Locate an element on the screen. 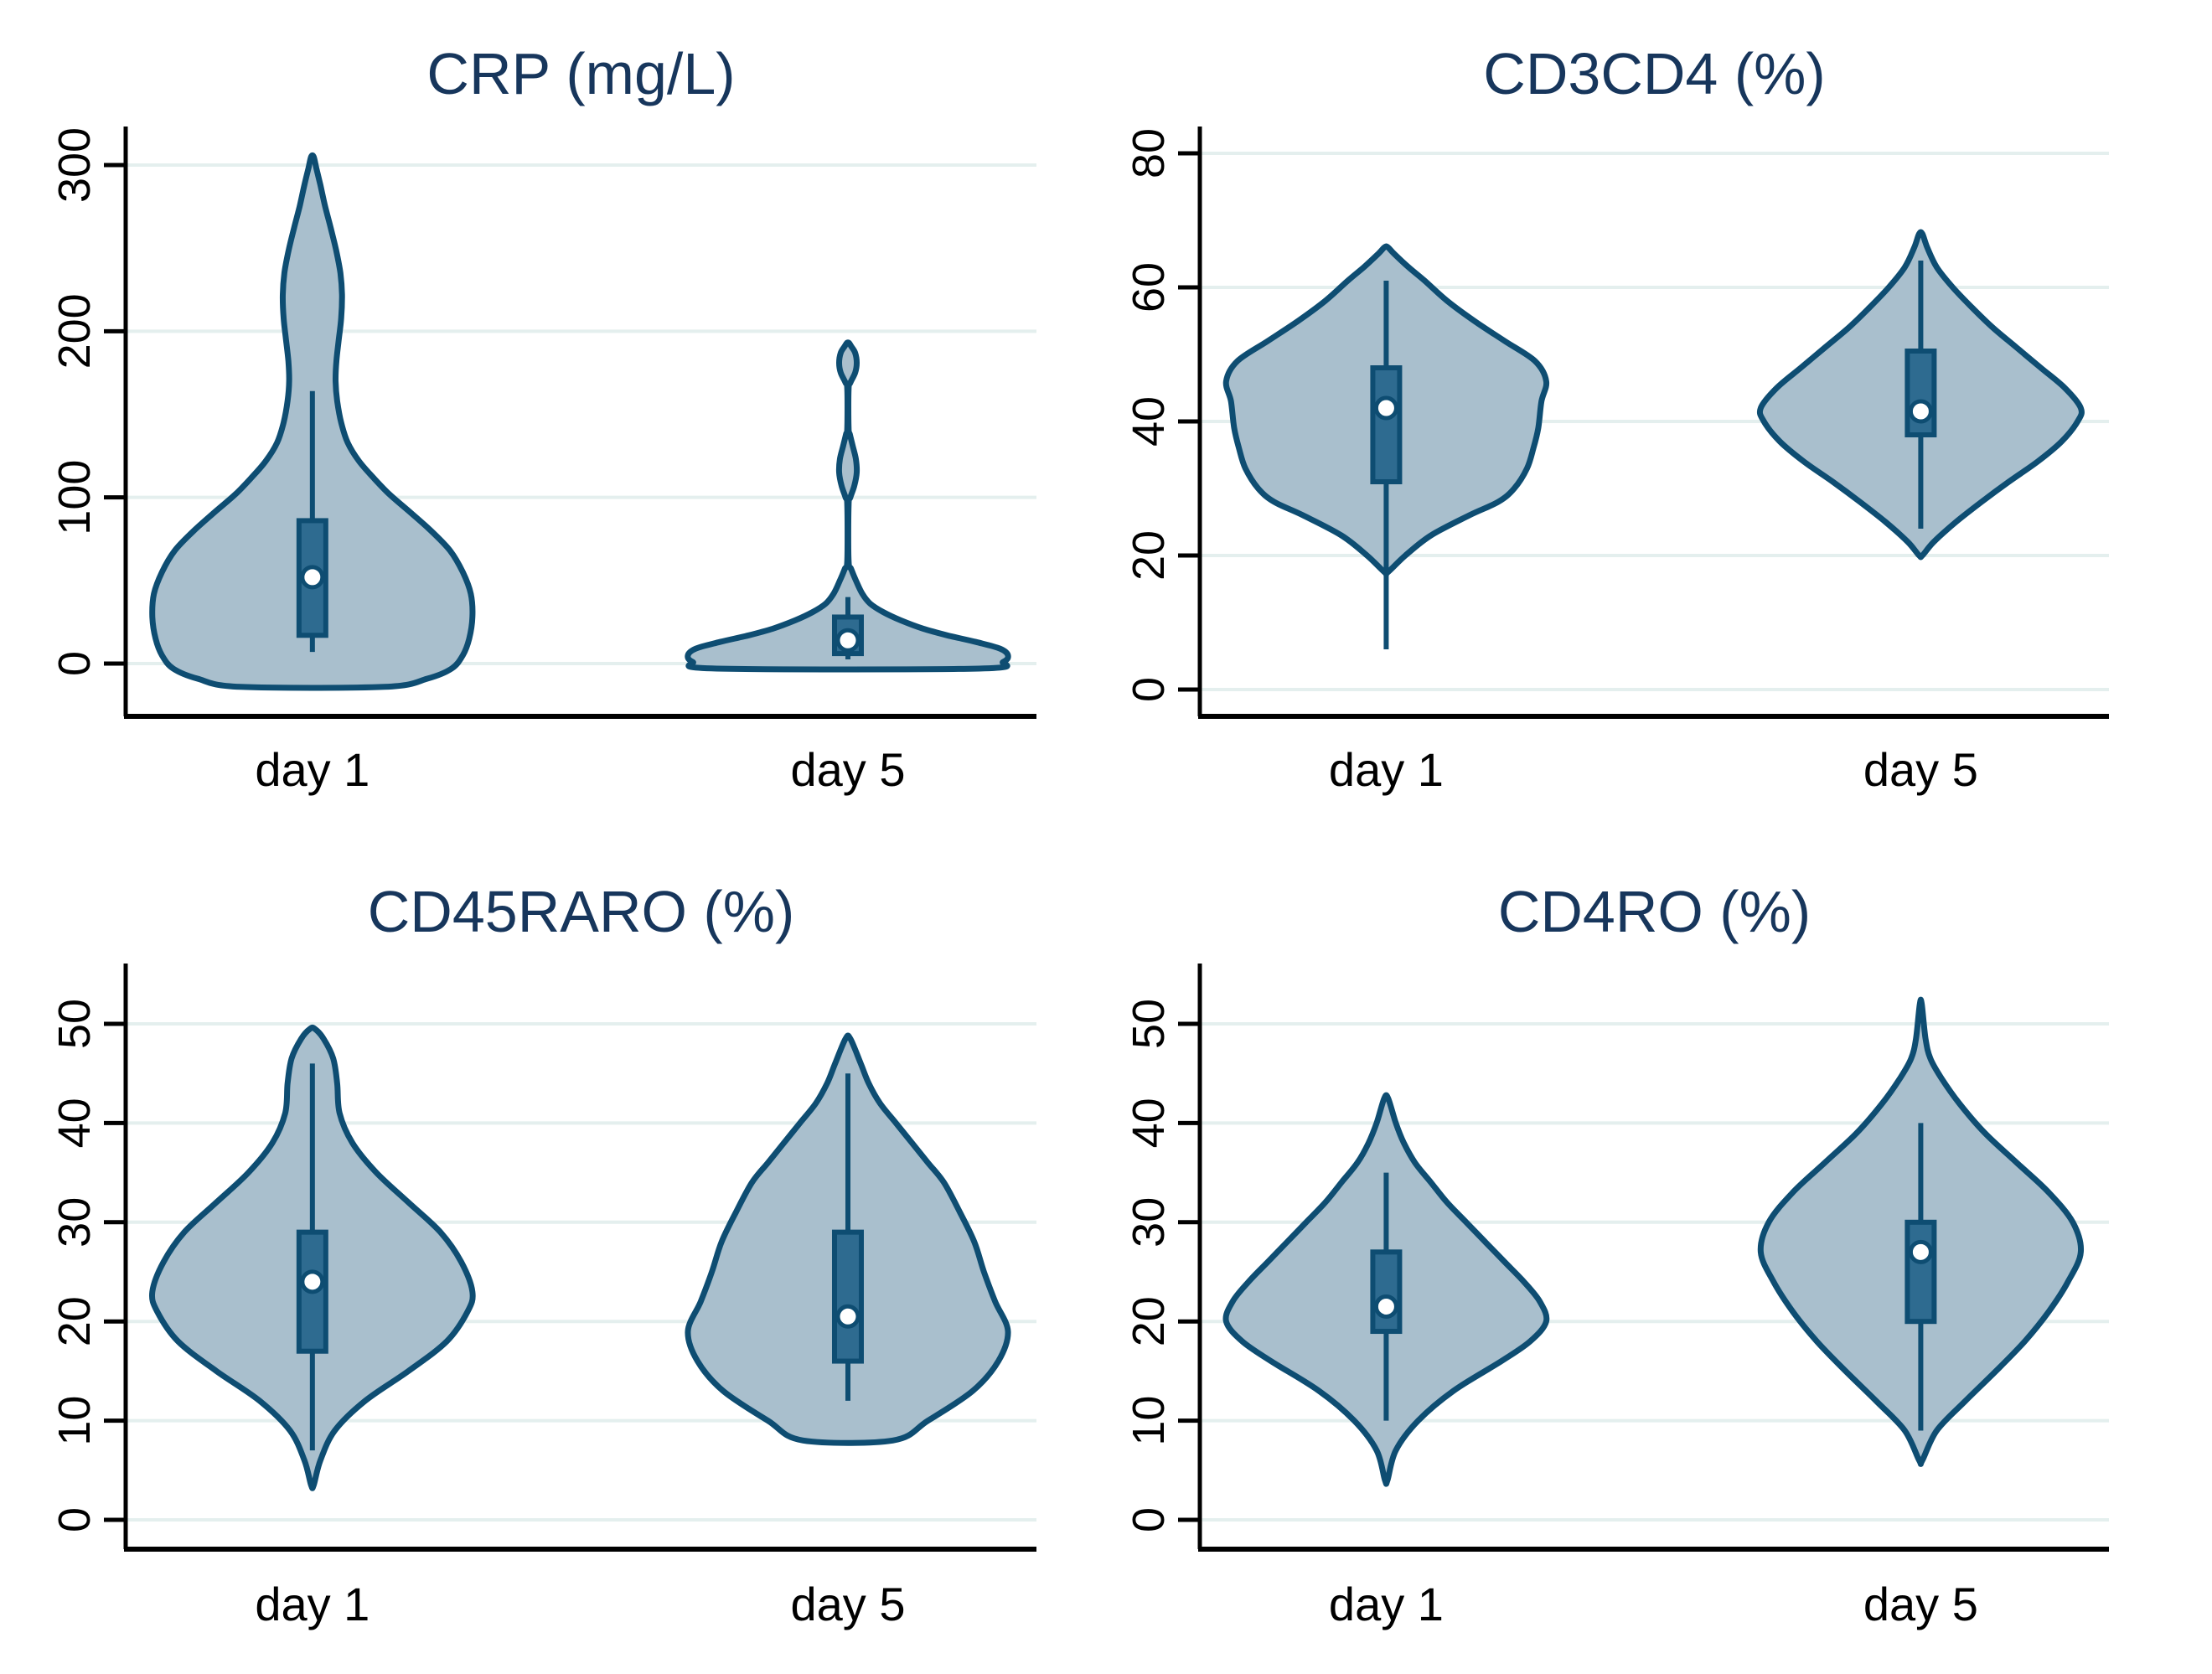 This screenshot has width=2212, height=1674. panel-title: CD3CD4 (%) is located at coordinates (1654, 73).